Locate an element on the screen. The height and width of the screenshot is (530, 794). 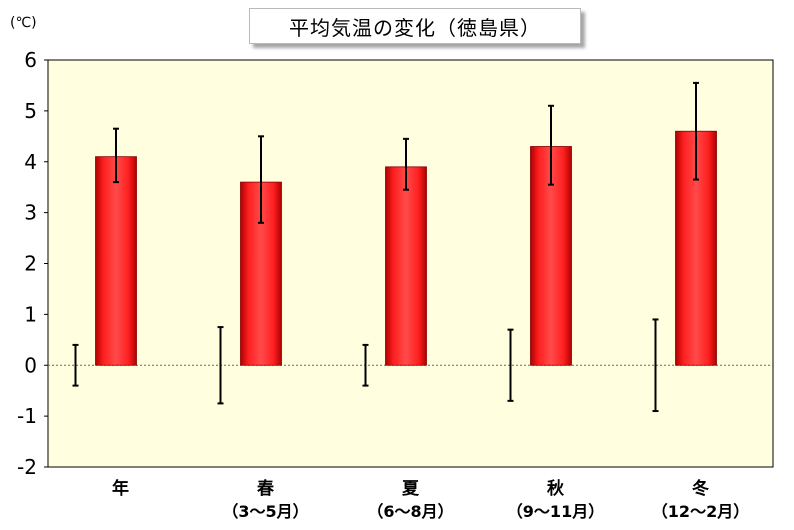
x-tick-label: 春 is located at coordinates (265, 488).